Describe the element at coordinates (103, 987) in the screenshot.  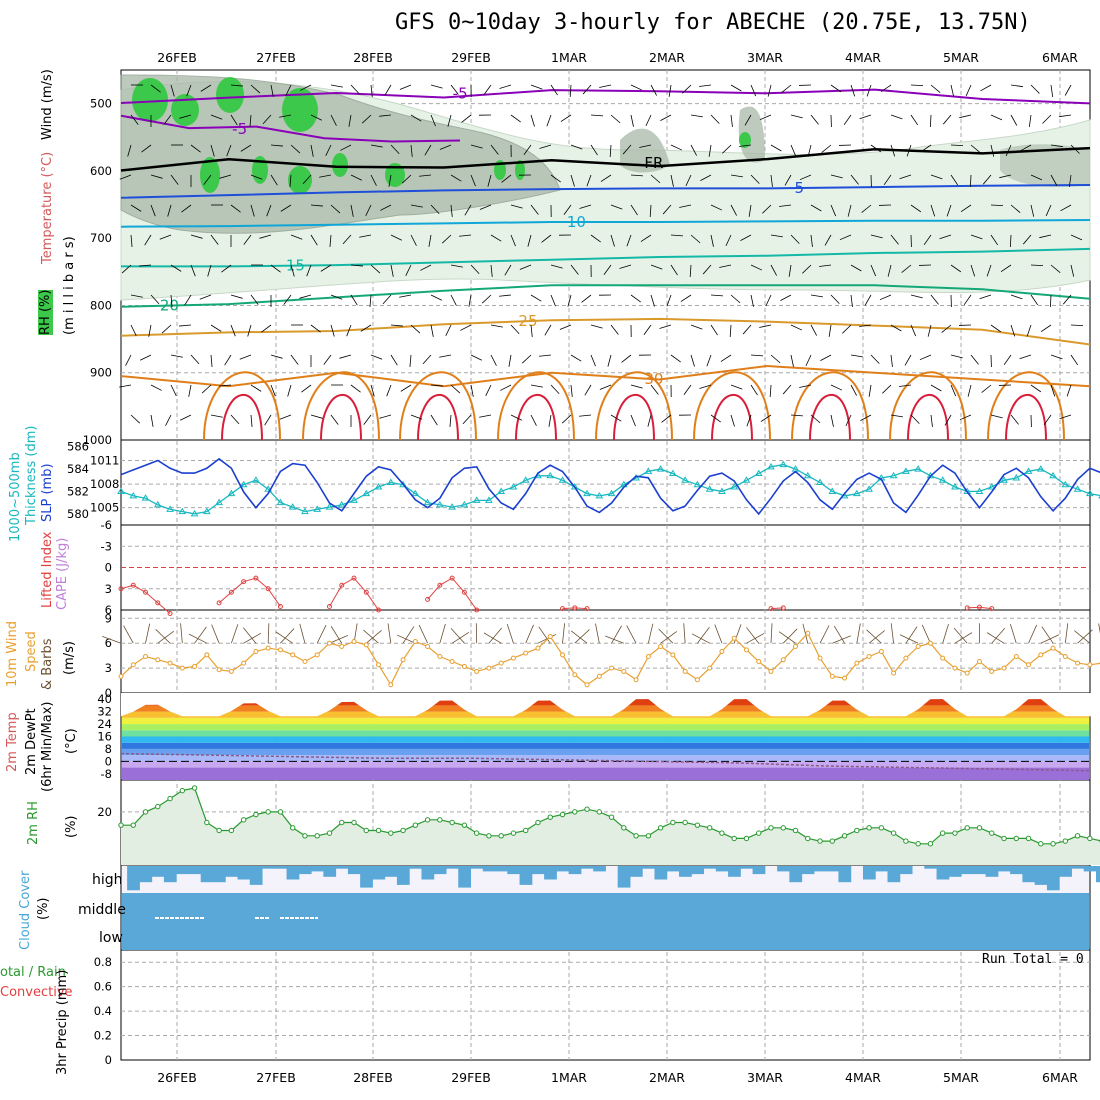
I see `y-tick-precip: 0.6` at that location.